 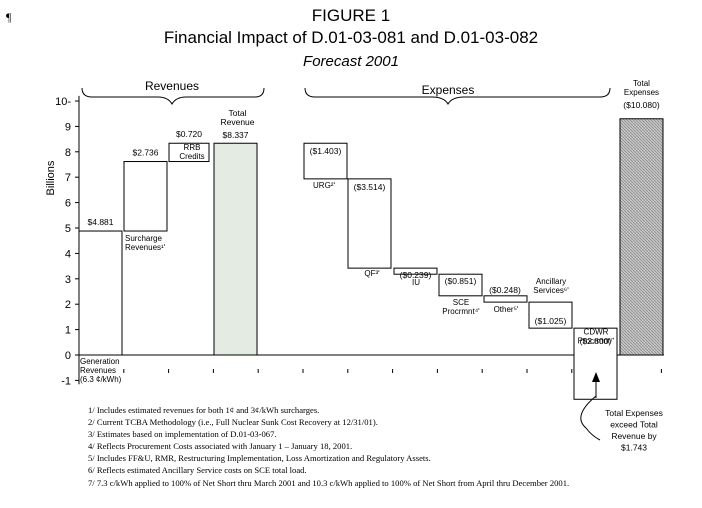 What do you see at coordinates (143, 238) in the screenshot?
I see `bar-category-label: Surcharge` at bounding box center [143, 238].